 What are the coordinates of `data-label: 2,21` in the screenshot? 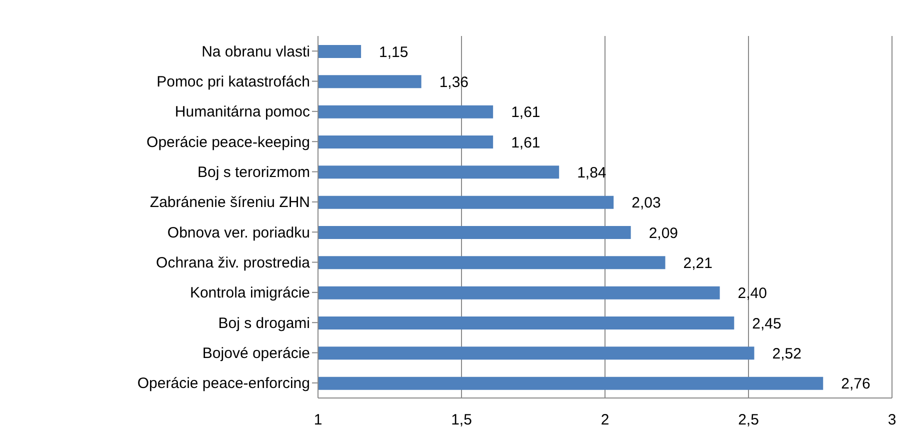 It's located at (697, 263).